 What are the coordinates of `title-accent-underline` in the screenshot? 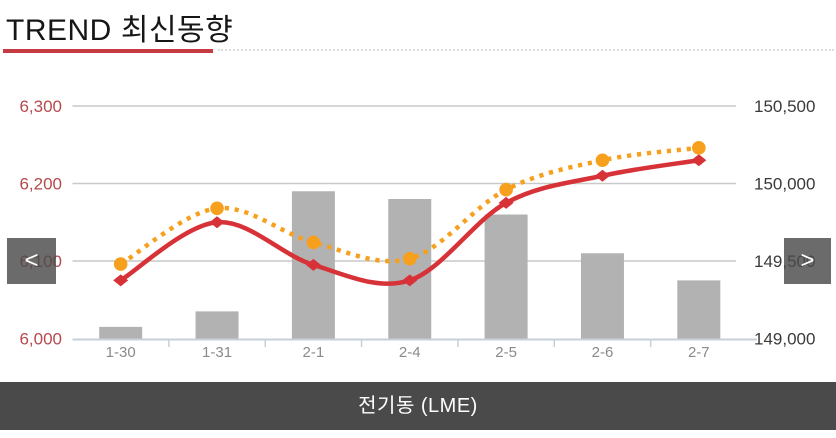 It's located at (108, 51).